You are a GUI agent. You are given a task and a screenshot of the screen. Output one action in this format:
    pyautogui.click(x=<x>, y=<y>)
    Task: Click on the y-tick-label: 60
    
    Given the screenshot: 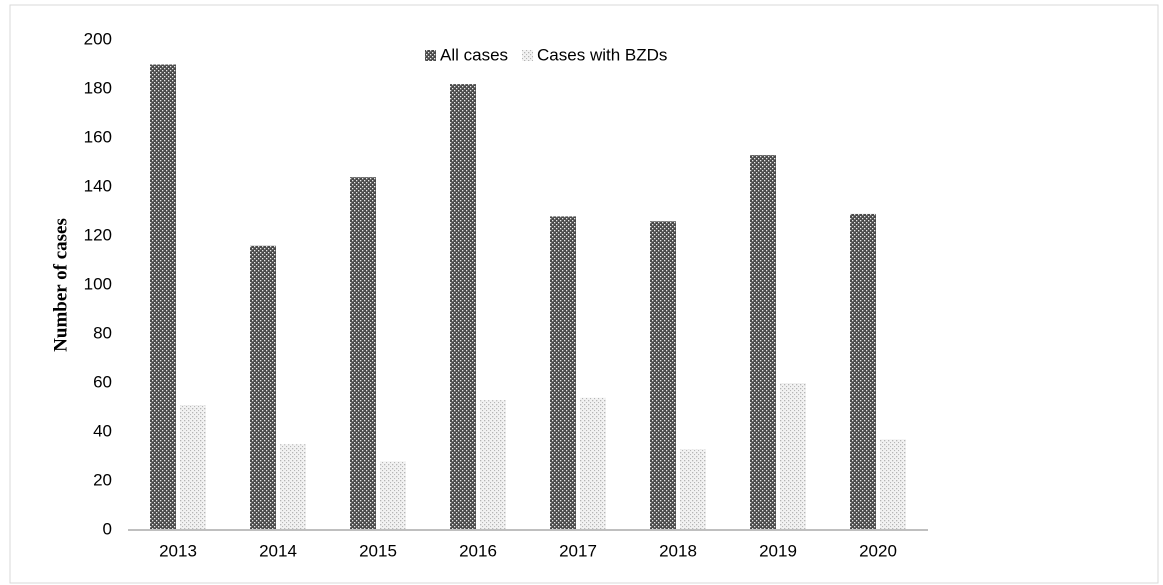 What is the action you would take?
    pyautogui.click(x=102, y=381)
    